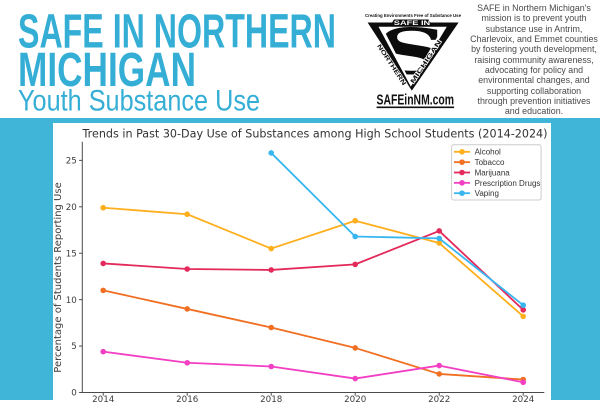 This screenshot has height=420, width=600. I want to click on mission-line: environmental changes, and, so click(534, 80).